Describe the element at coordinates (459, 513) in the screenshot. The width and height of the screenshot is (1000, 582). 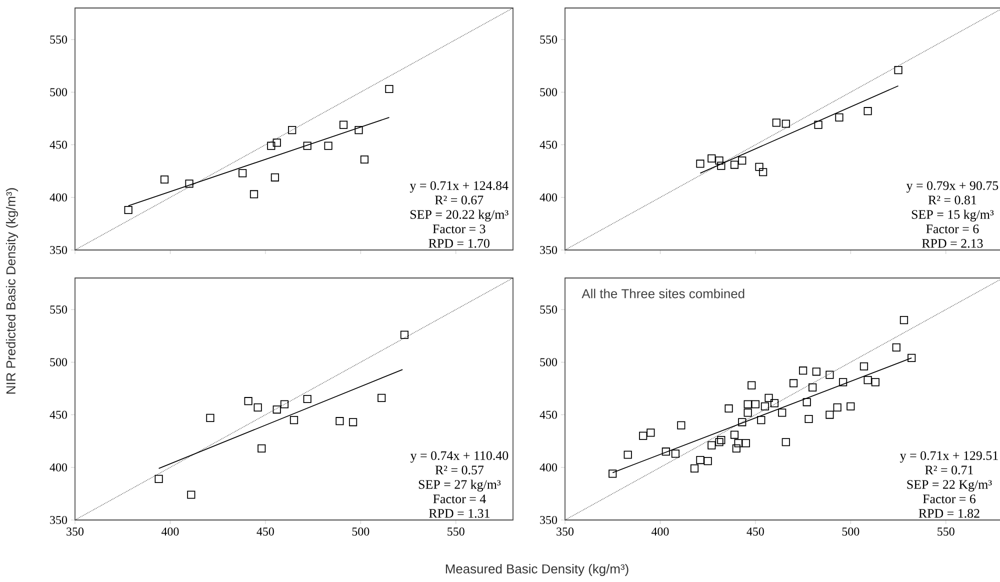
I see `annotation: RPD = 1.31` at that location.